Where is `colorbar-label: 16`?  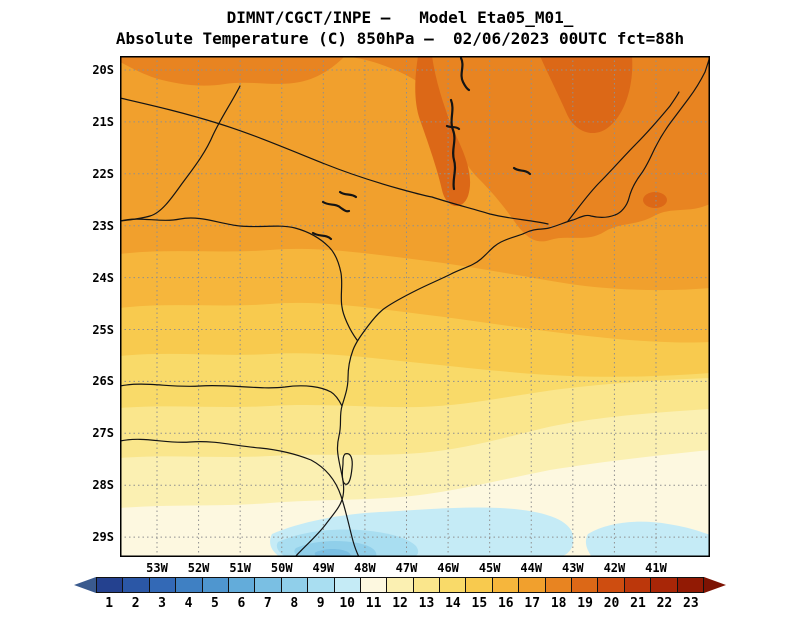 colorbar-label: 16 is located at coordinates (505, 603).